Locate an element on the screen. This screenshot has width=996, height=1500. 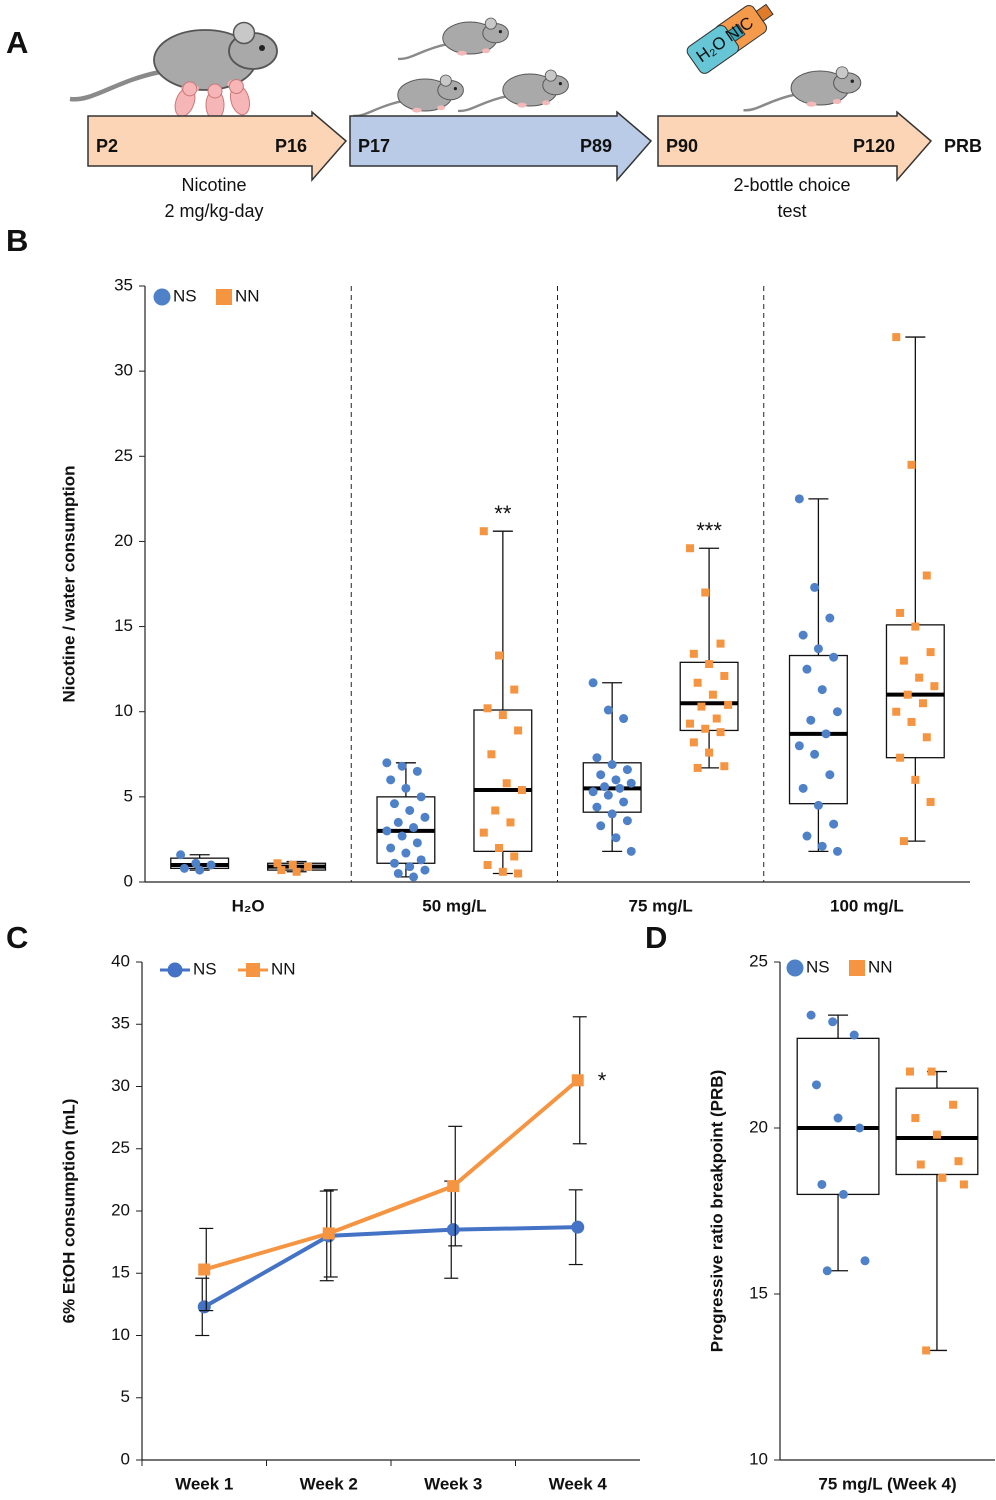
y-axis-label: Nicotine / water consumption is located at coordinates (68, 583).